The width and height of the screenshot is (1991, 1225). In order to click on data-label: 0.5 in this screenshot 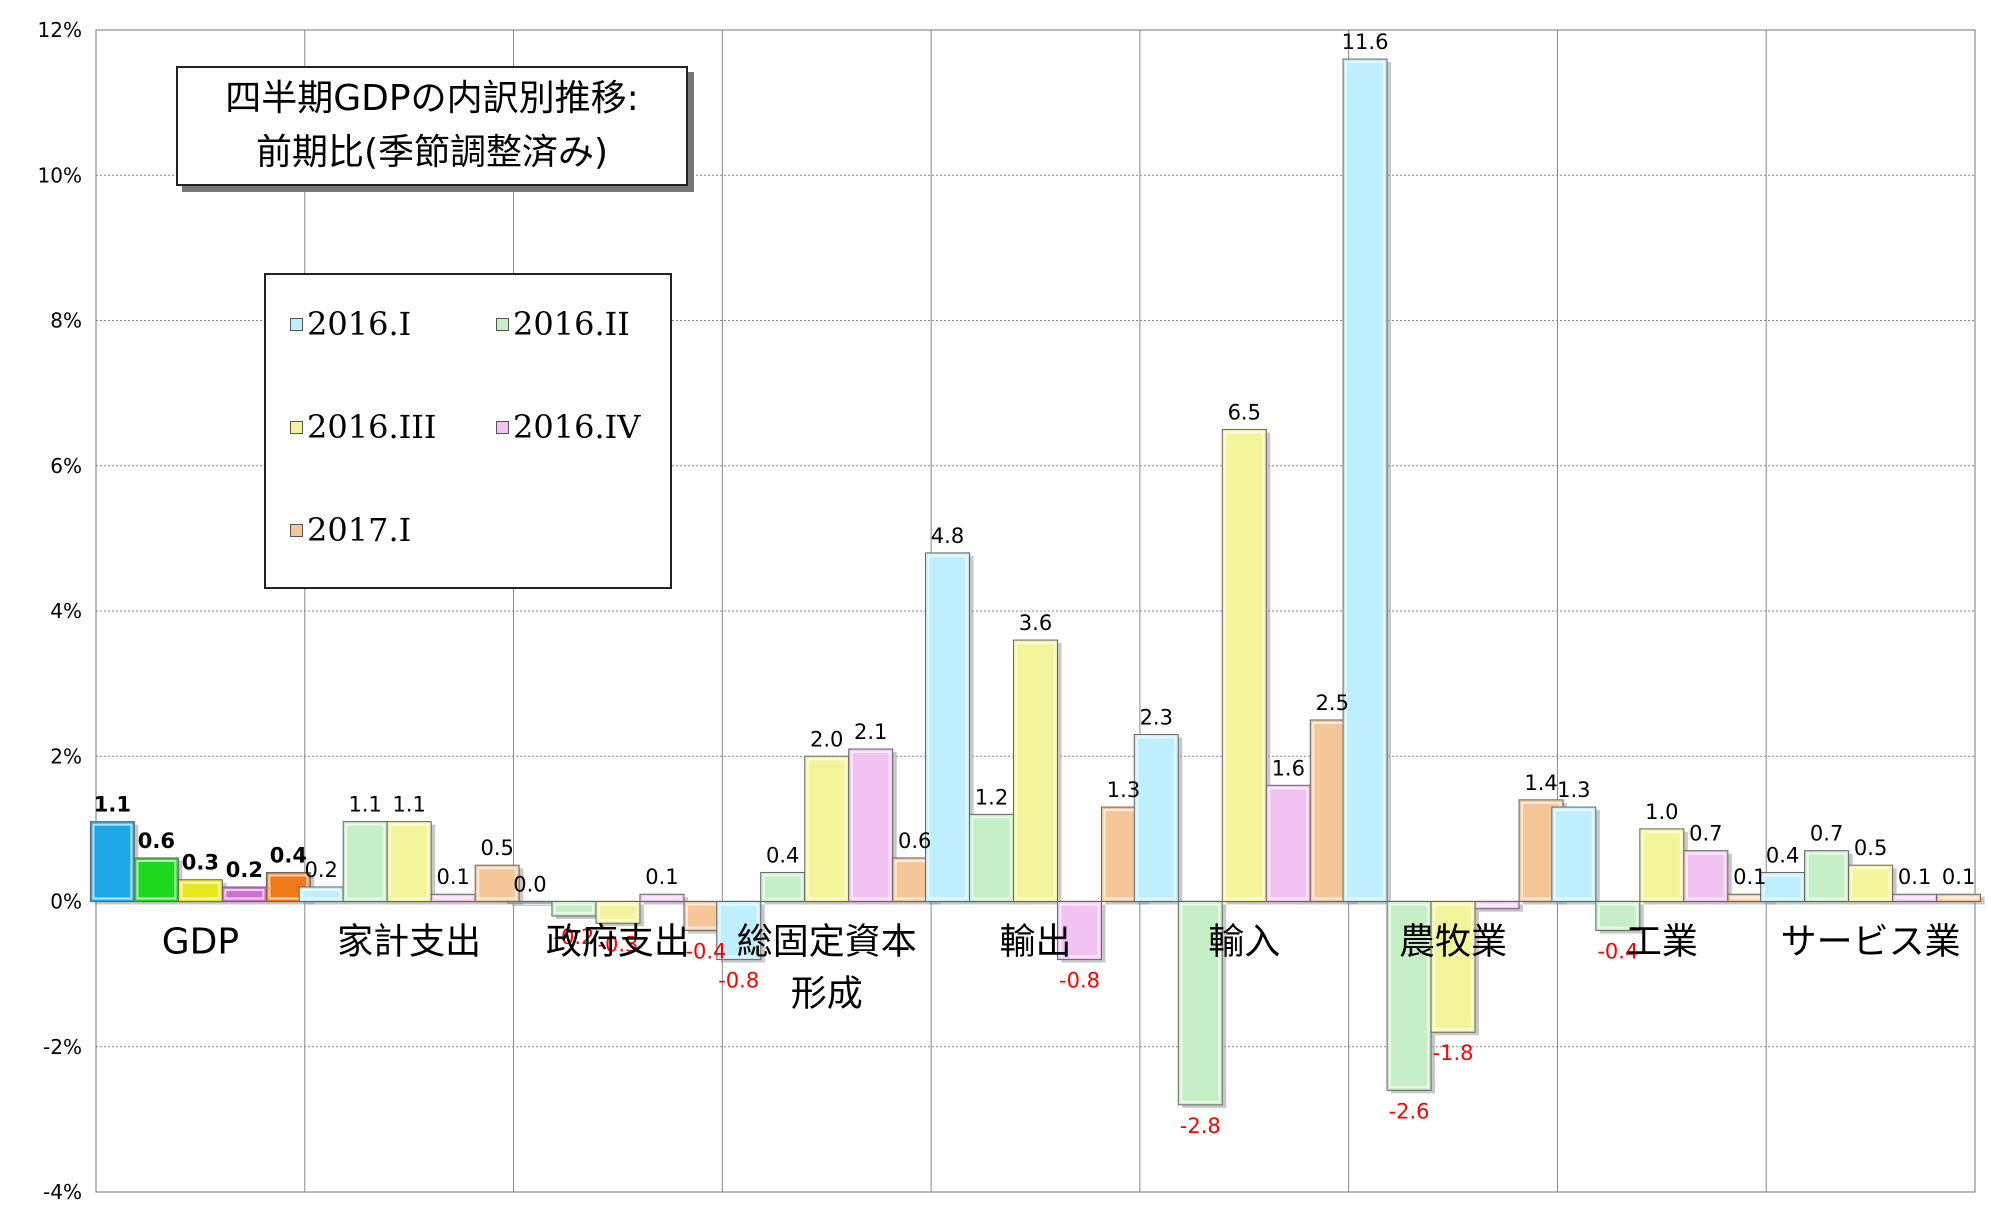, I will do `click(496, 848)`.